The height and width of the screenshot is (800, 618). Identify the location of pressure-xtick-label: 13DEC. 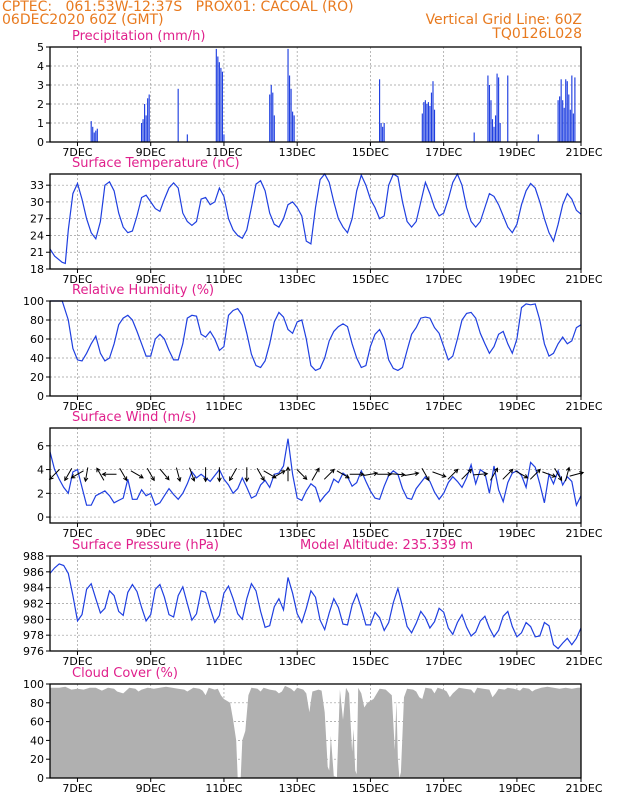
(297, 661).